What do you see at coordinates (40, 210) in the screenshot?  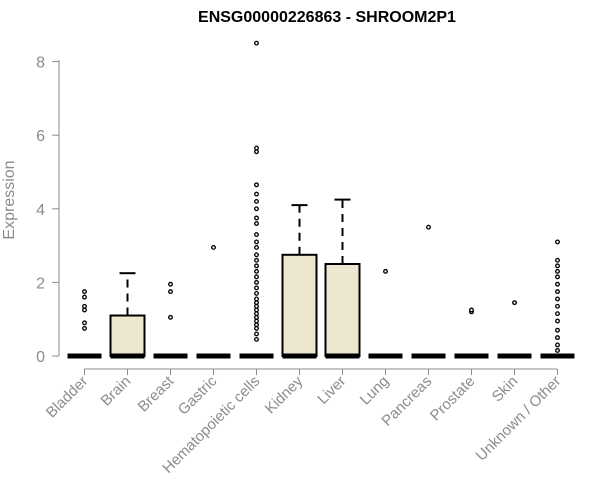 I see `y-tick-label: 4` at bounding box center [40, 210].